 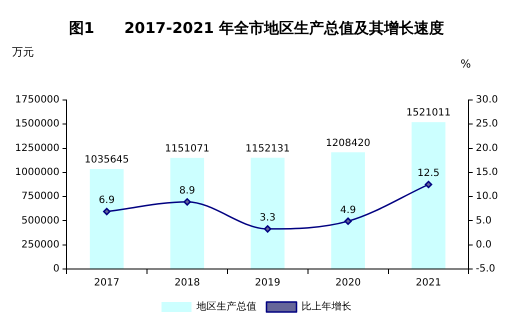 What do you see at coordinates (465, 63) in the screenshot?
I see `y2-axis-title: %` at bounding box center [465, 63].